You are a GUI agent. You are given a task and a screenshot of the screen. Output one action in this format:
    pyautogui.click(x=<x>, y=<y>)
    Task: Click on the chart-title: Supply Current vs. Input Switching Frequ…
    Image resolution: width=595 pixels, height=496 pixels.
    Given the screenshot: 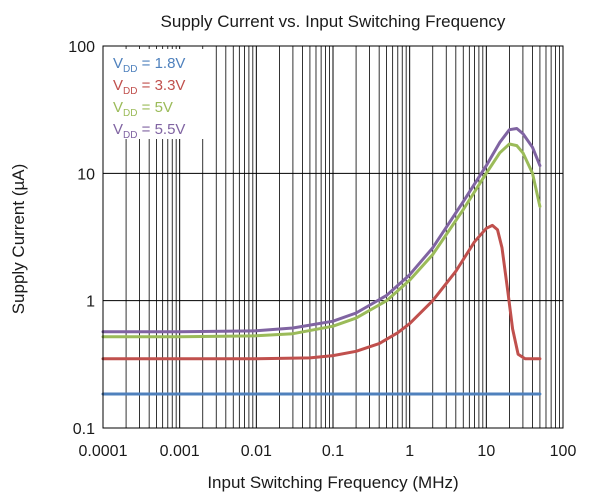 What is the action you would take?
    pyautogui.click(x=333, y=21)
    